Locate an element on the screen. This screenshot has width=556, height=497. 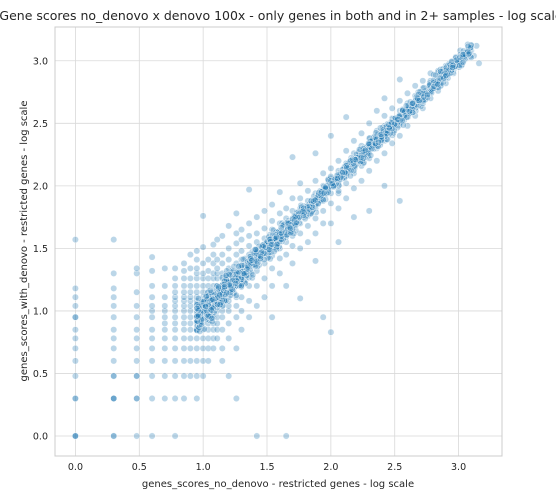
y-tick-label: 1.0 is located at coordinates (40, 311).